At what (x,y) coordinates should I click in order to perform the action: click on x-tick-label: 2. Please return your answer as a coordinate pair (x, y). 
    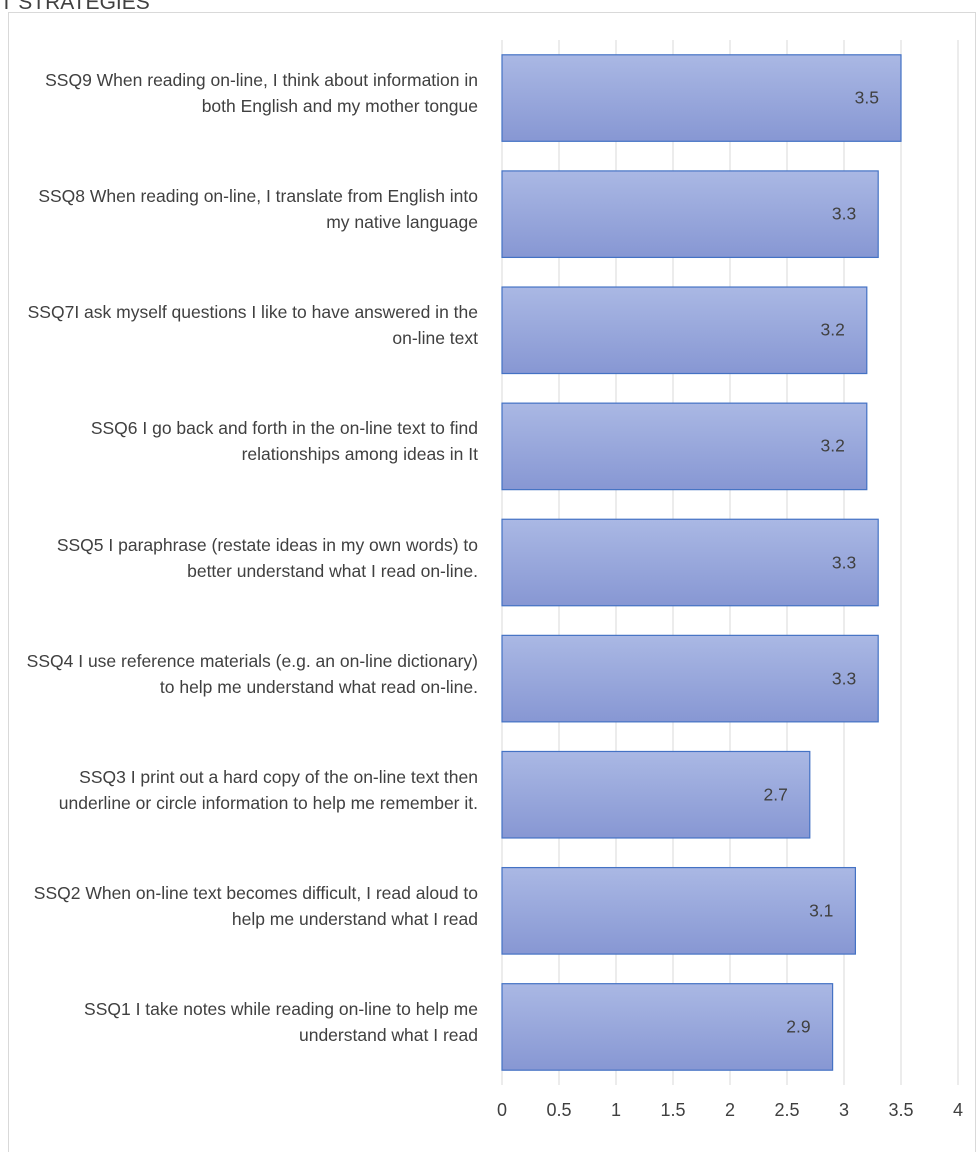
    Looking at the image, I should click on (730, 1110).